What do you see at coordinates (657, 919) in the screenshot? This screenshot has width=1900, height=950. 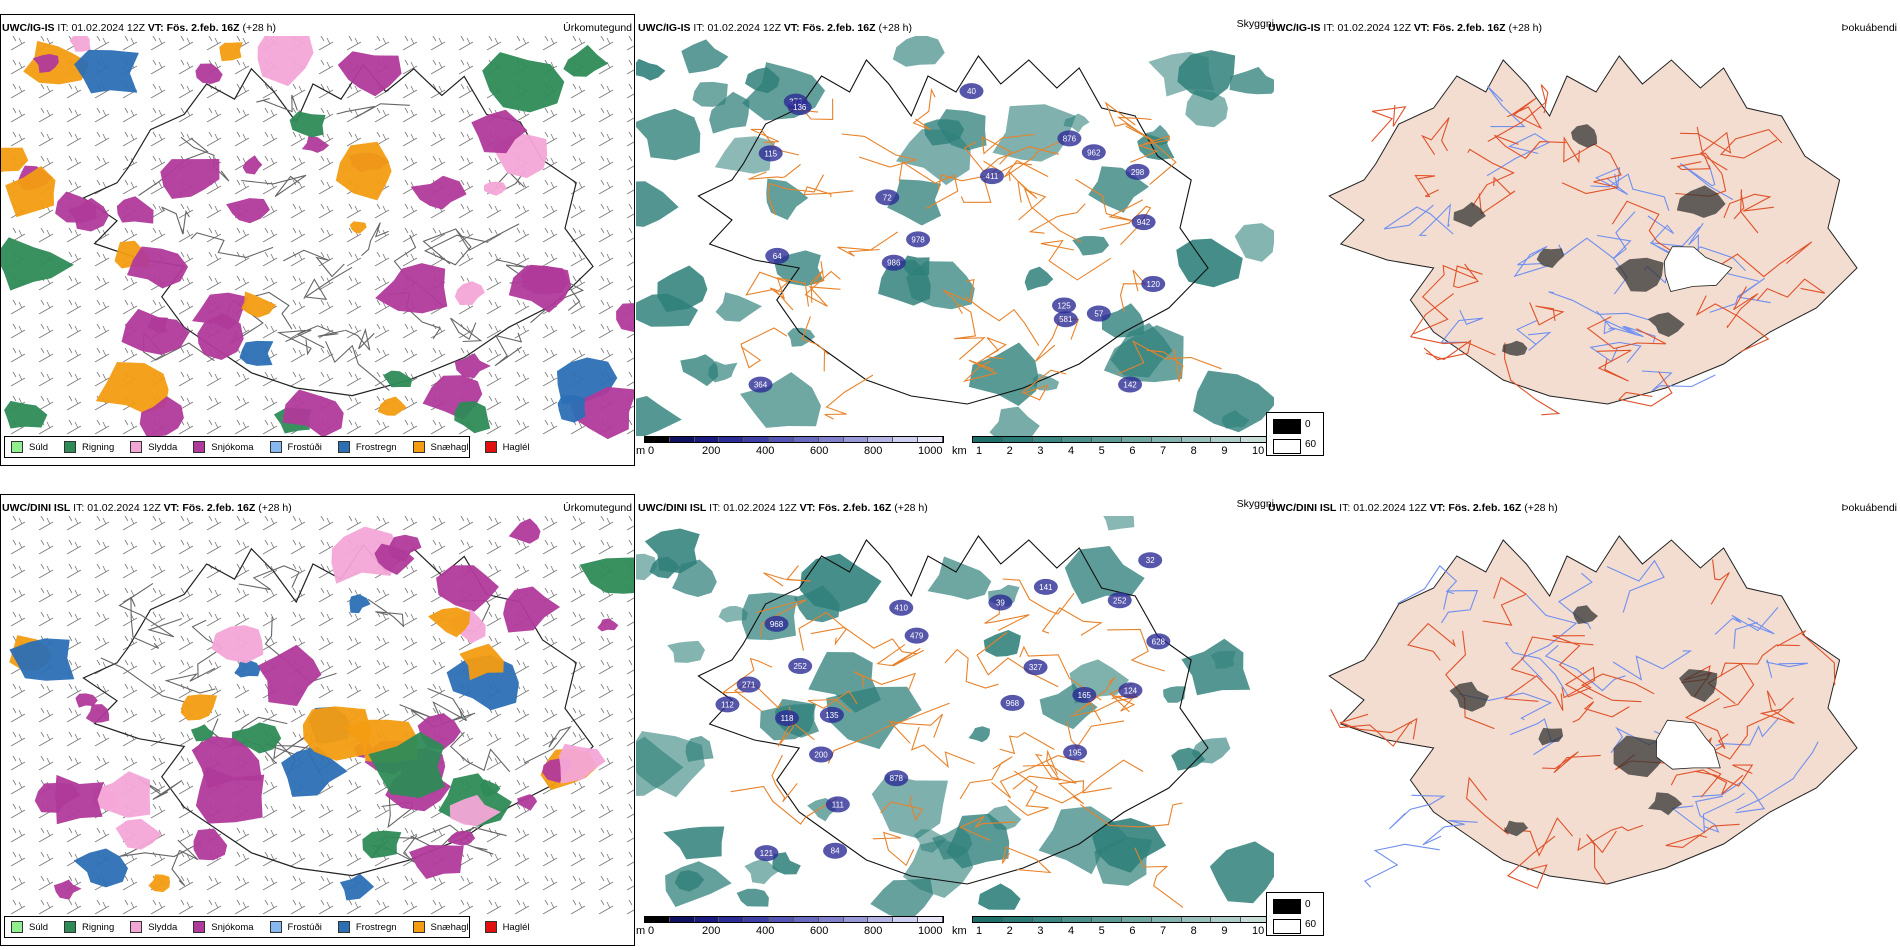 I see `color-bar-segment` at bounding box center [657, 919].